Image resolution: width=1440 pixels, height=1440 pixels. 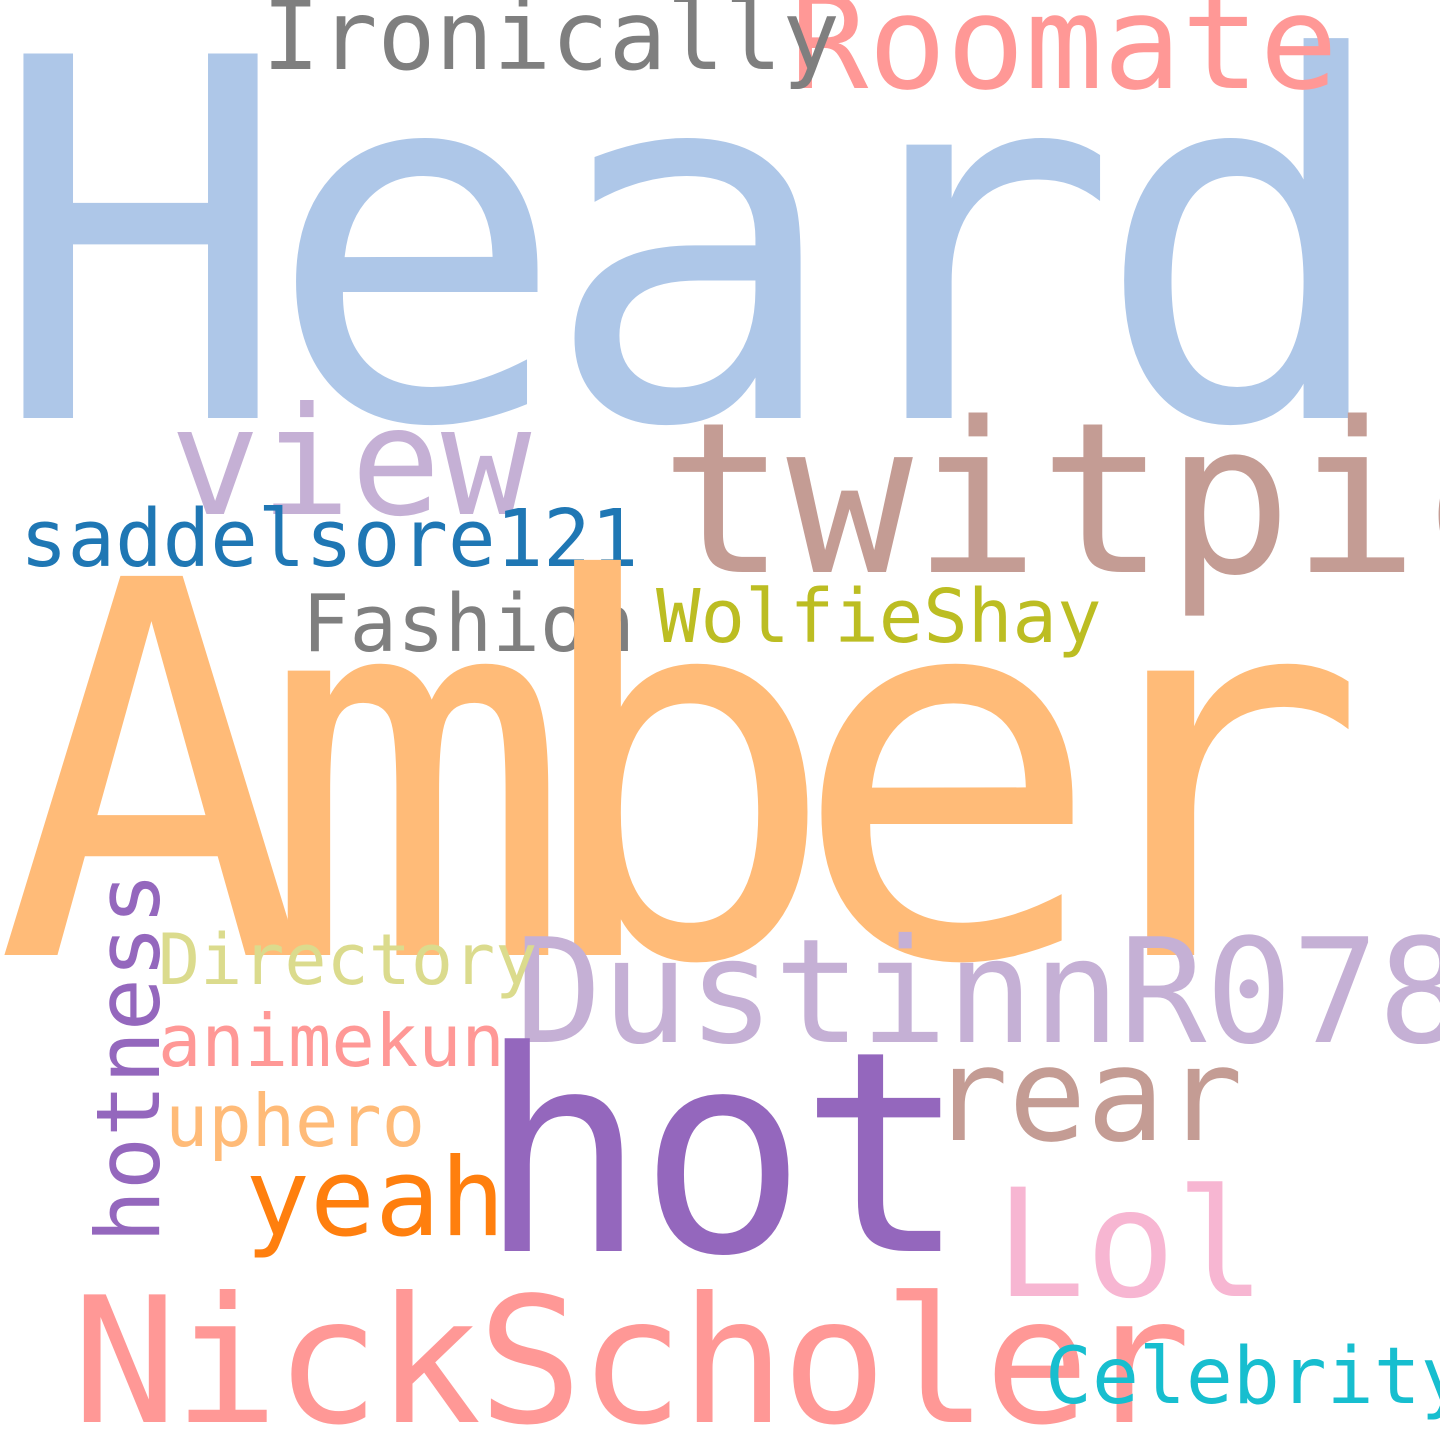 I want to click on word-hot: hot, so click(x=723, y=1155).